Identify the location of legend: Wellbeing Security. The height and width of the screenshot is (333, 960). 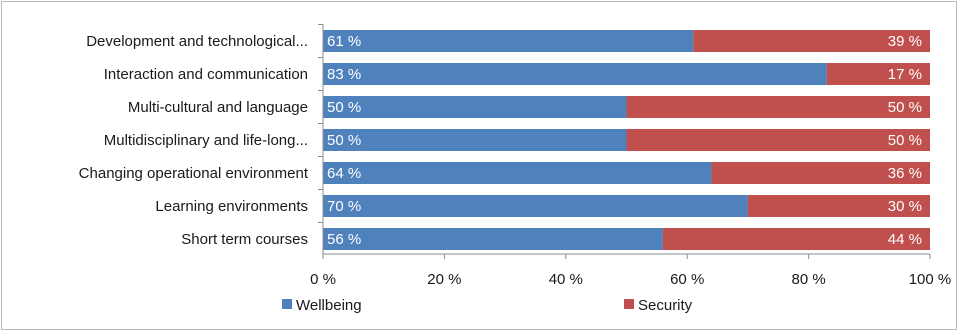
(487, 305).